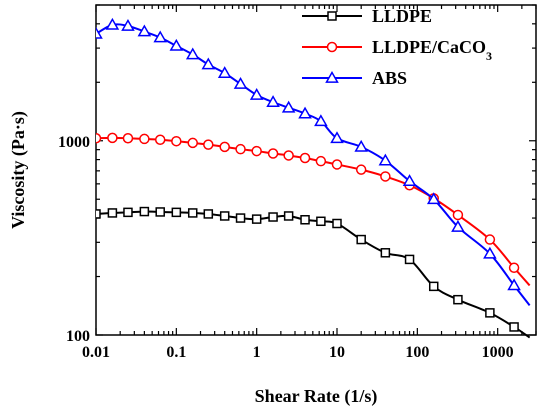  Describe the element at coordinates (96, 352) in the screenshot. I see `x-tick-label: 0.01` at that location.